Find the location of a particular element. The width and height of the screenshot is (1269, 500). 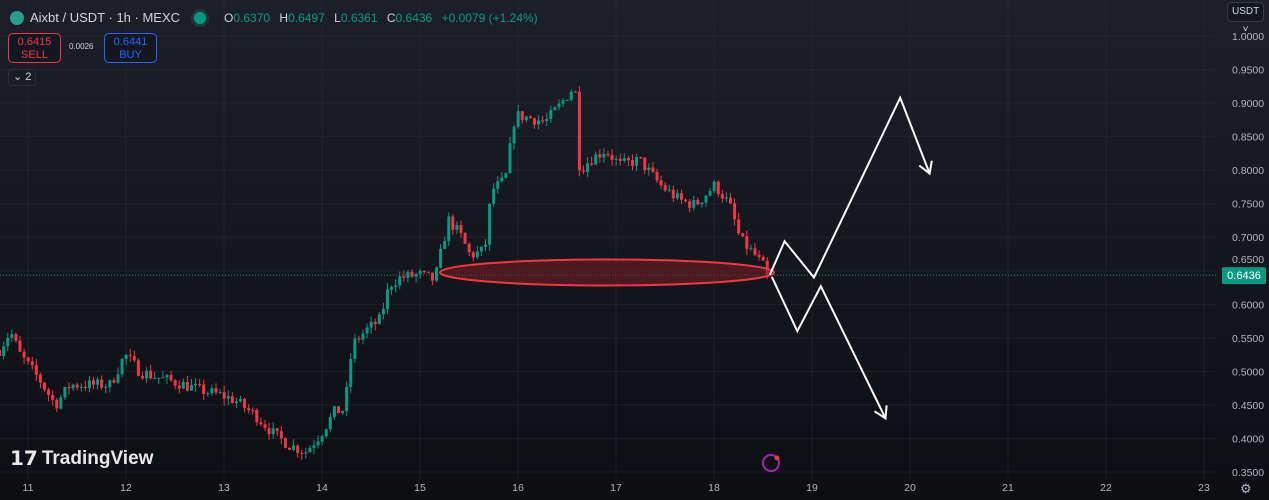

buy-button: 0.6441 BUY is located at coordinates (130, 48).